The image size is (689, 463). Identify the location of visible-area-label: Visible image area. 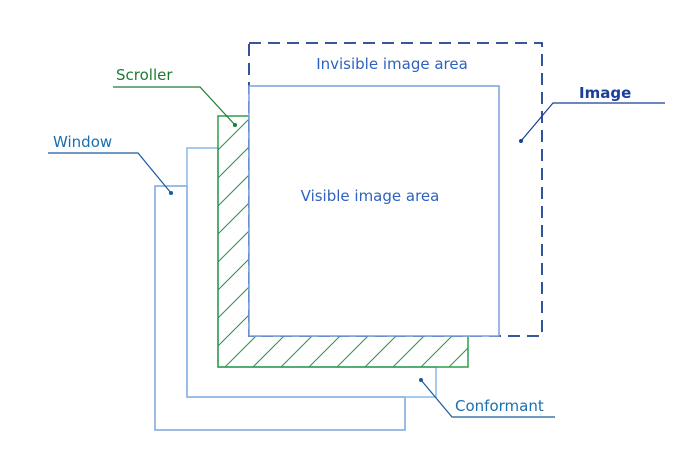
(370, 196).